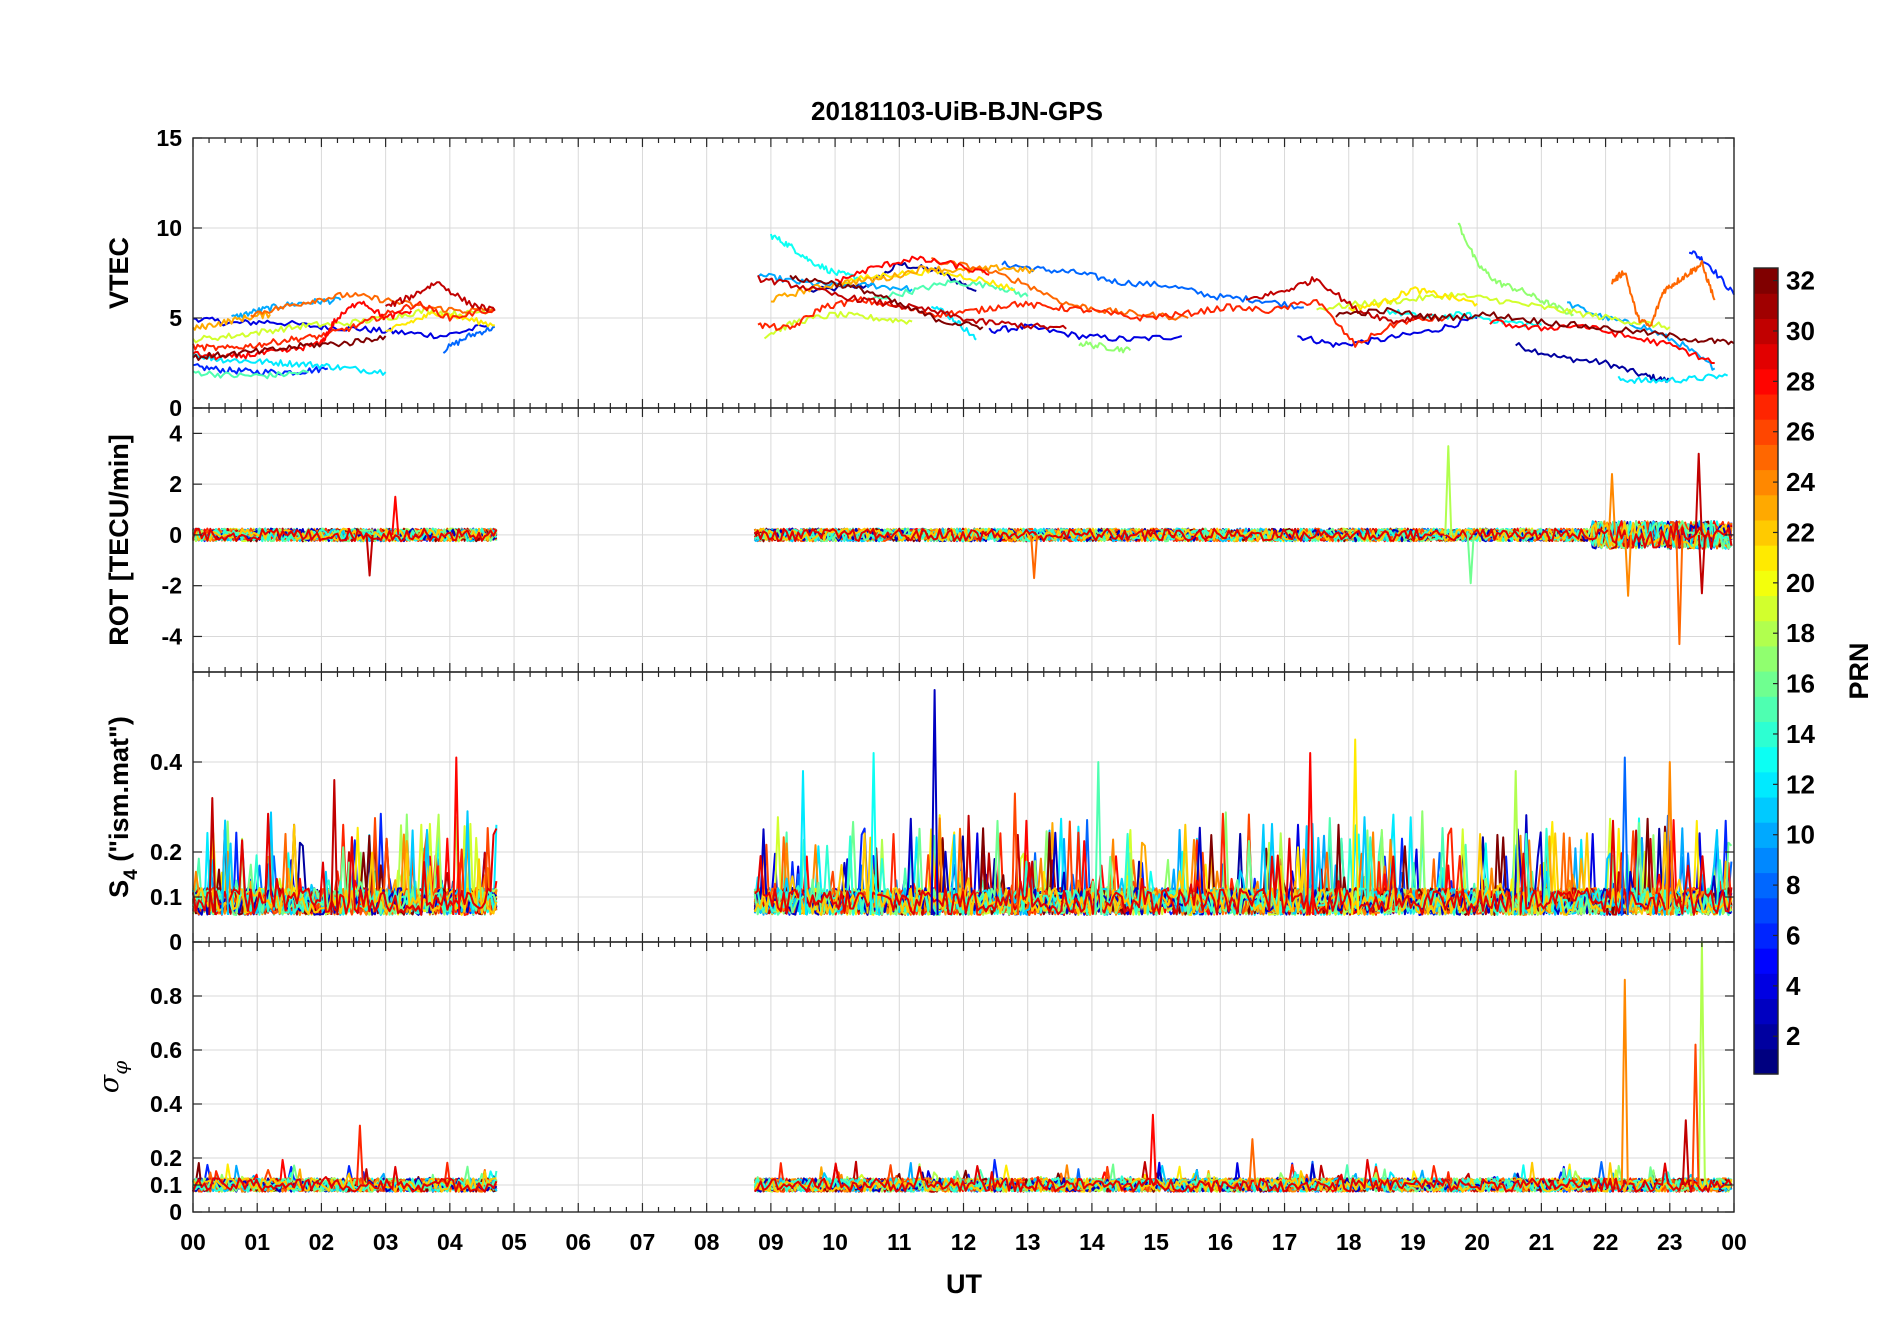 Image resolution: width=1902 pixels, height=1330 pixels. Describe the element at coordinates (131, 874) in the screenshot. I see `s4-ylabel-sub: 4` at that location.